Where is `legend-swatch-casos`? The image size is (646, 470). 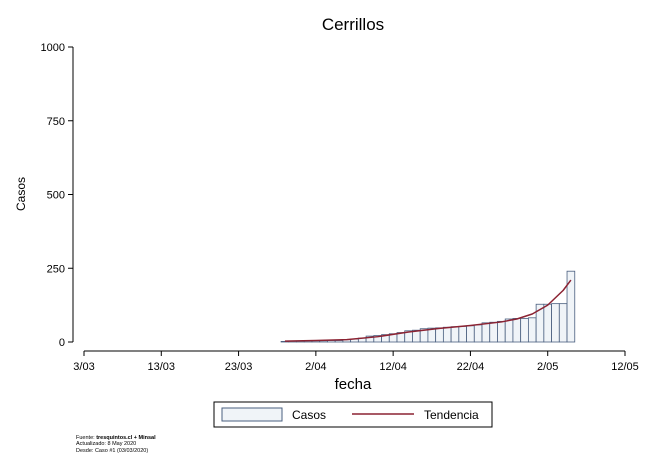 legend-swatch-casos is located at coordinates (252, 414).